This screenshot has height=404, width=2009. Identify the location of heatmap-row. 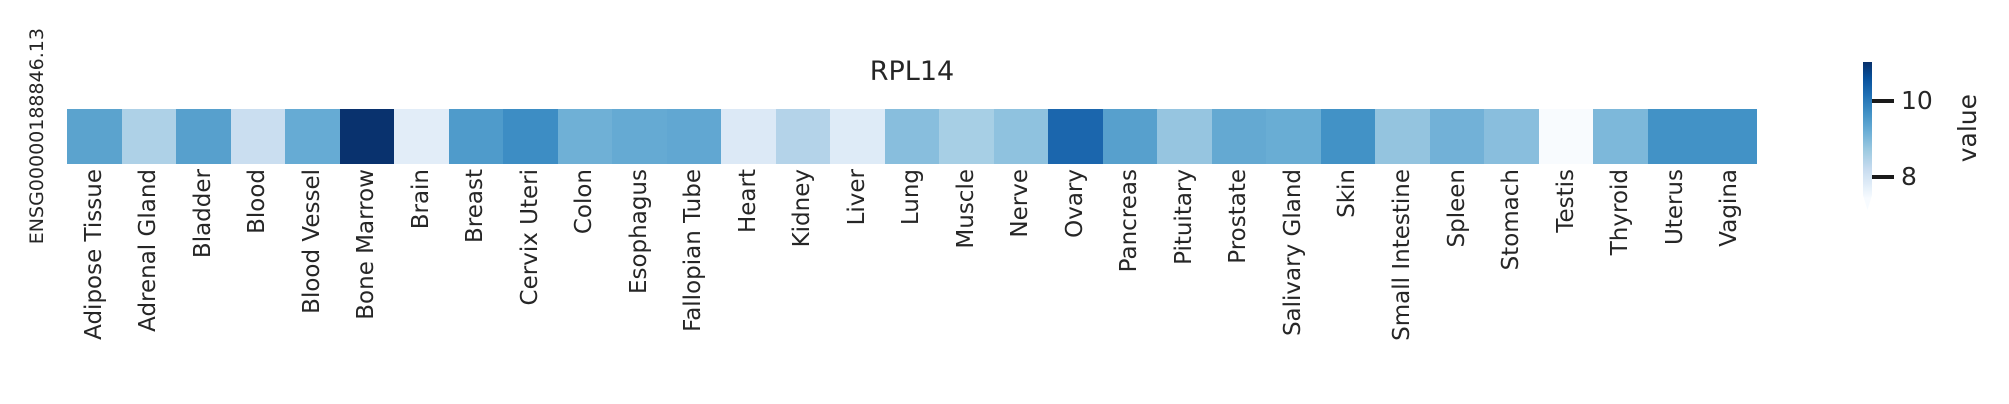
(912, 136).